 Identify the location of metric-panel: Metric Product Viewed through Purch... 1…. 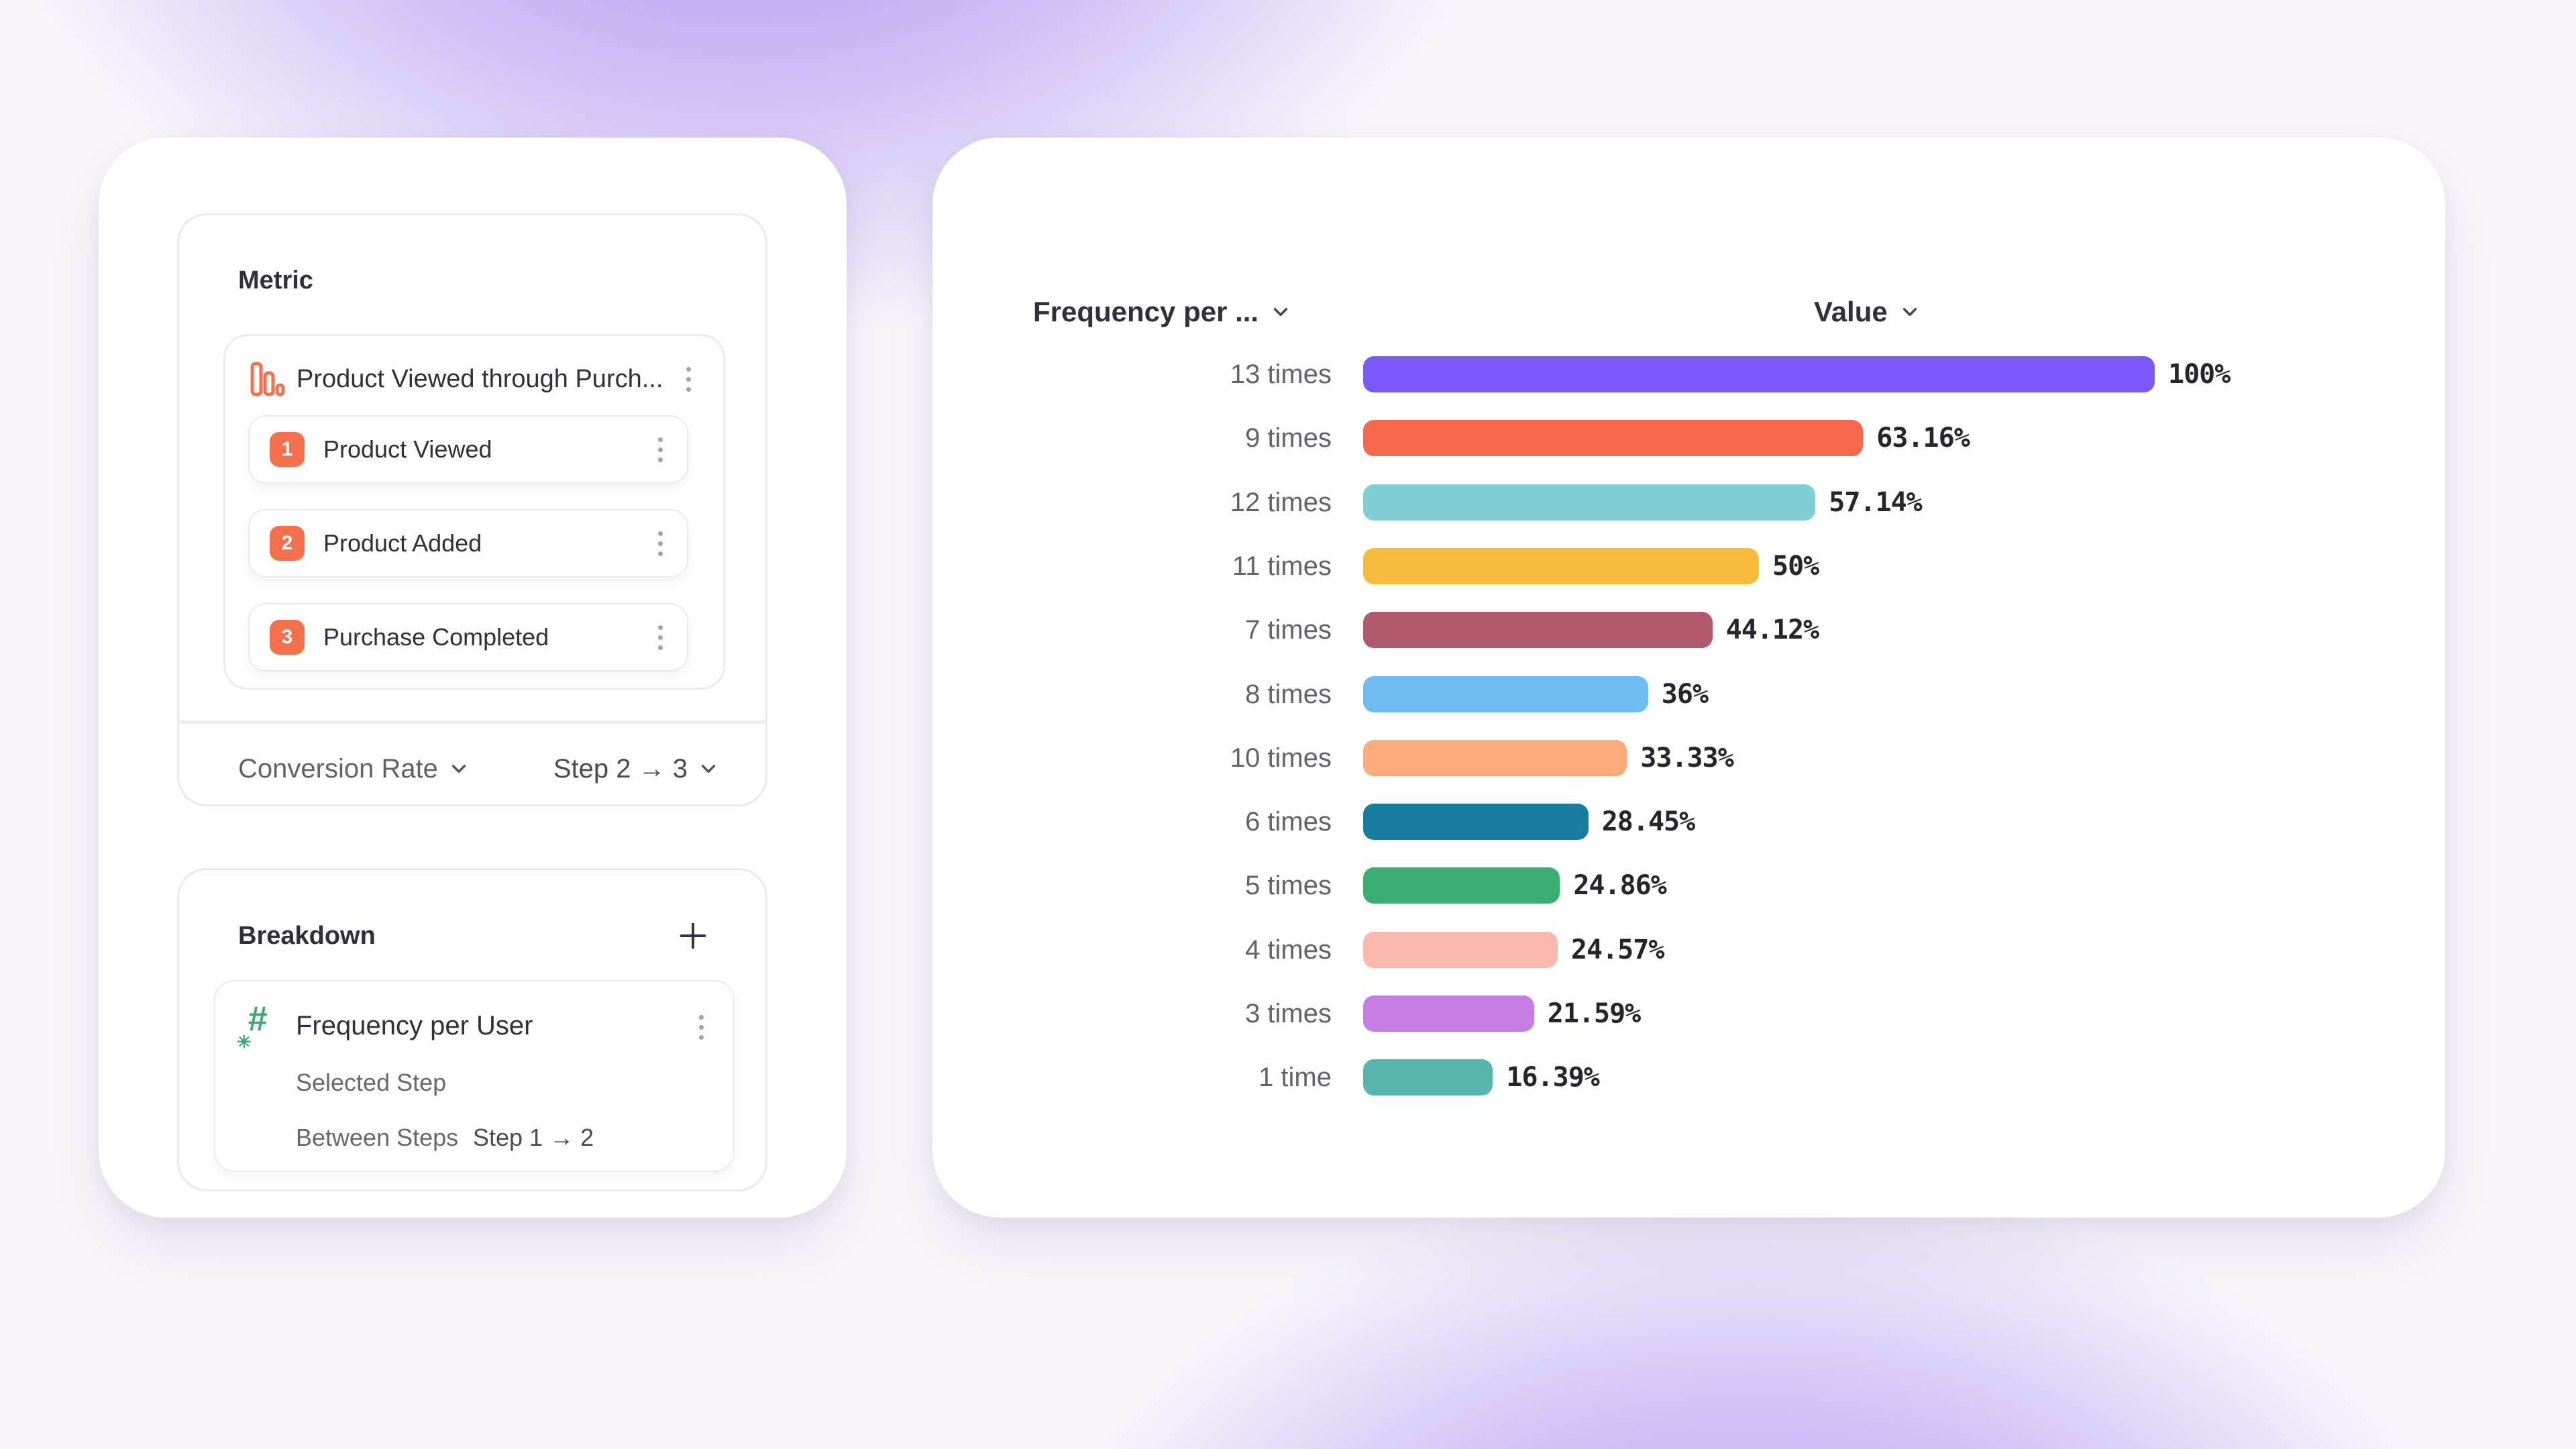
(472, 509).